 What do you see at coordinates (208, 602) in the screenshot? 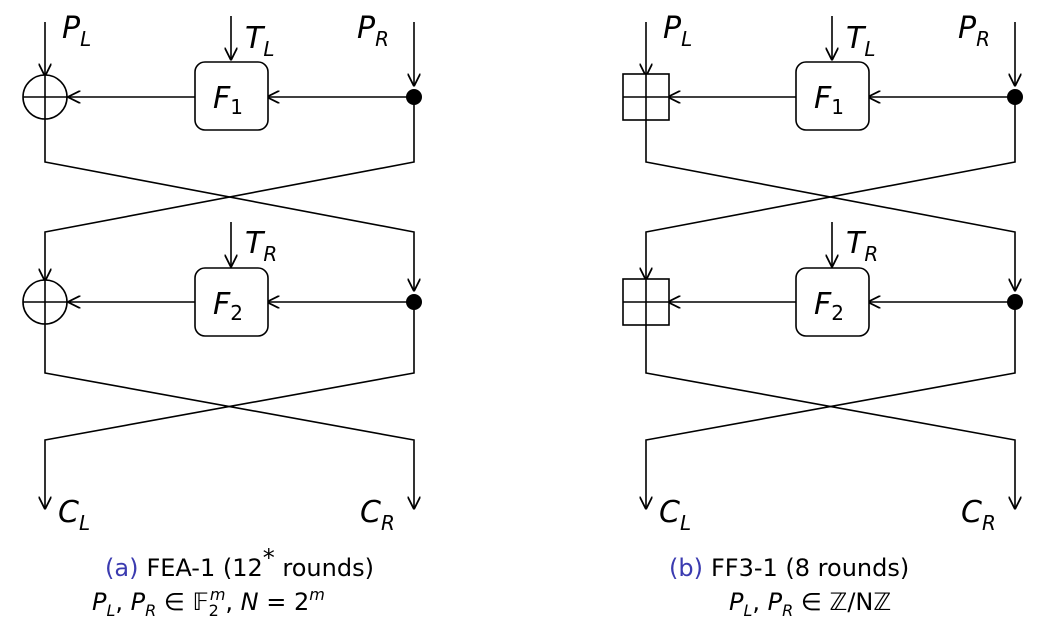
I see `caption-a-math: PL, PR ∈ 𝔽2m, N = 2m` at bounding box center [208, 602].